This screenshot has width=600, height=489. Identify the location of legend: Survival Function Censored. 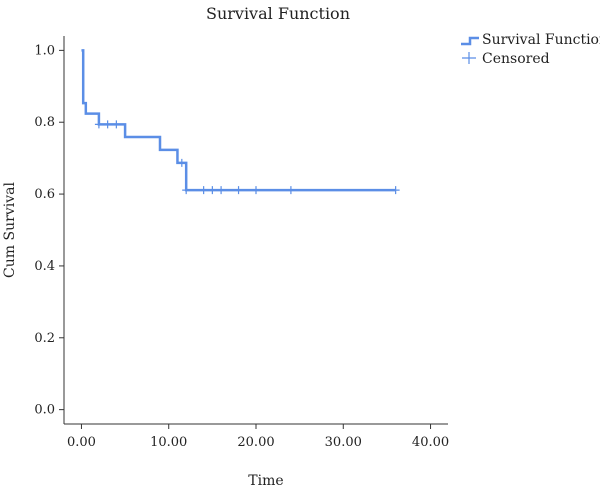
(530, 49).